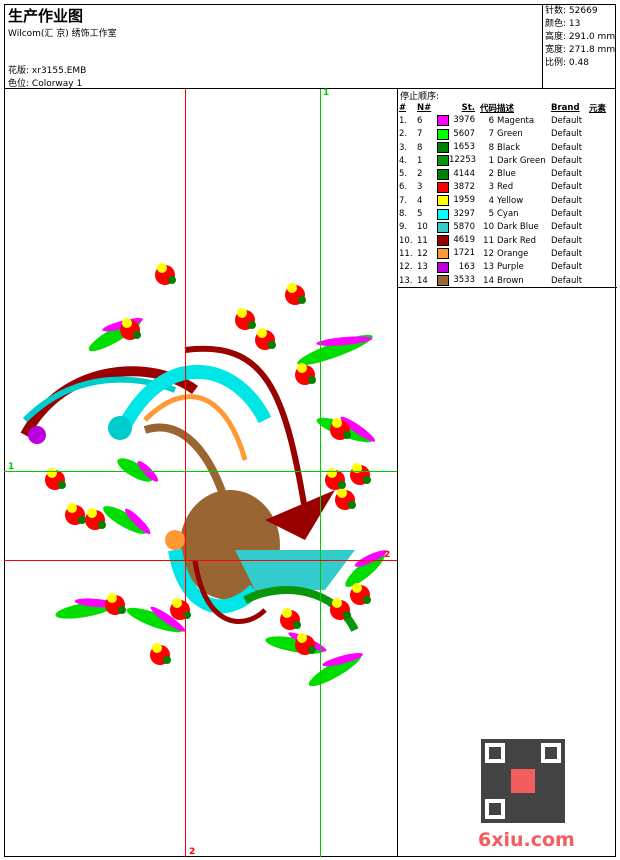  Describe the element at coordinates (200, 560) in the screenshot. I see `guide-h2` at that location.